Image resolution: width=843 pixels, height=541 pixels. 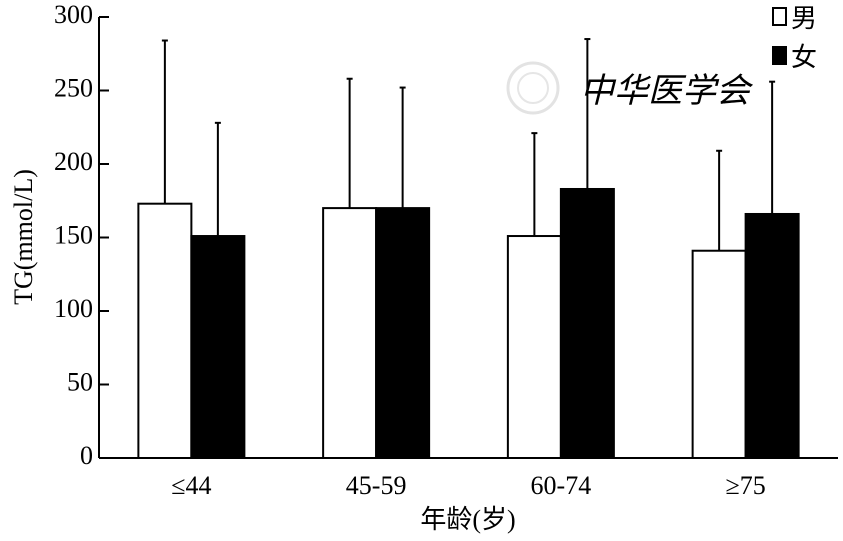 I want to click on y-tick-label: 250, so click(x=73, y=87).